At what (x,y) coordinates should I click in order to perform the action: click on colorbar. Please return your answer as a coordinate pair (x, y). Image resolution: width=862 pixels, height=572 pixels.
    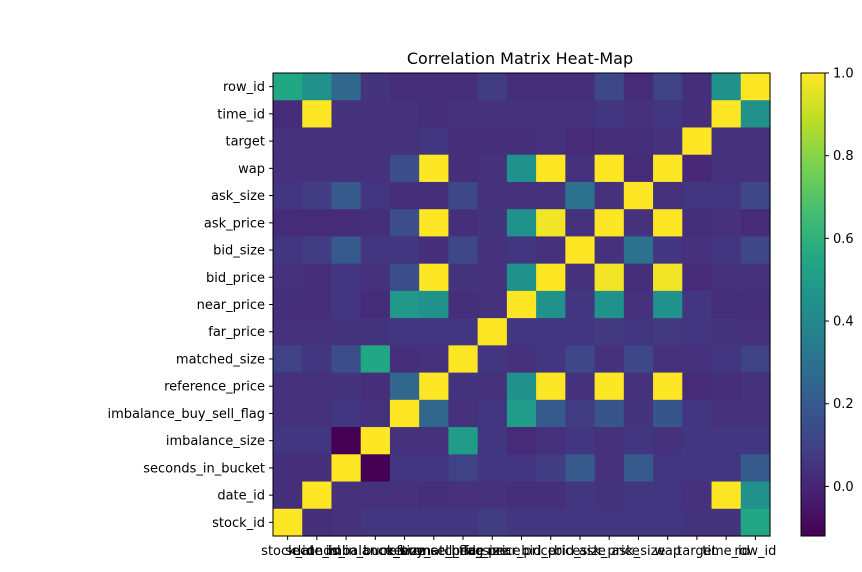
    Looking at the image, I should click on (813, 304).